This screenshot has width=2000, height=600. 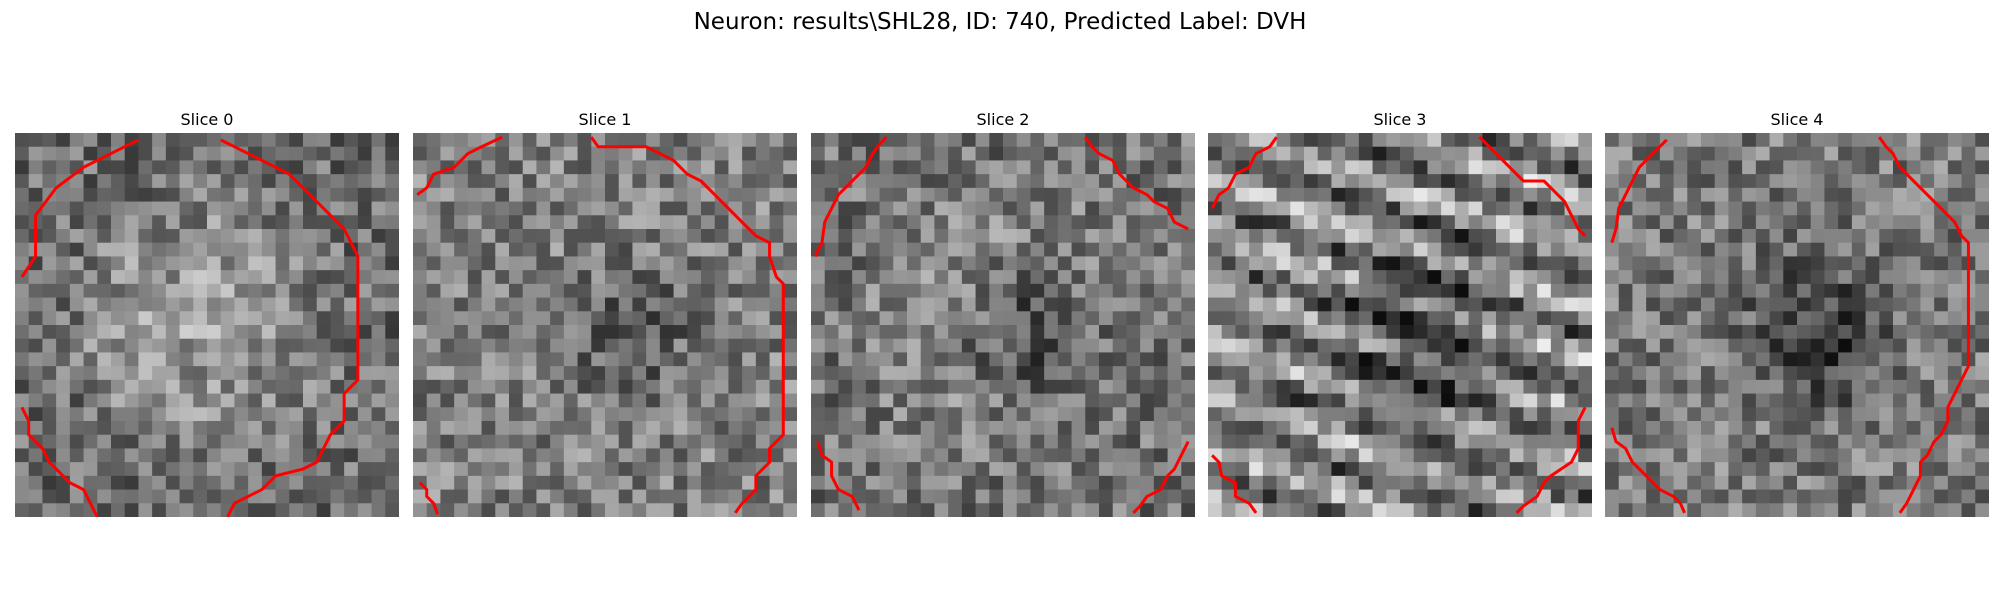 What do you see at coordinates (1003, 119) in the screenshot?
I see `slice-title: Slice 2` at bounding box center [1003, 119].